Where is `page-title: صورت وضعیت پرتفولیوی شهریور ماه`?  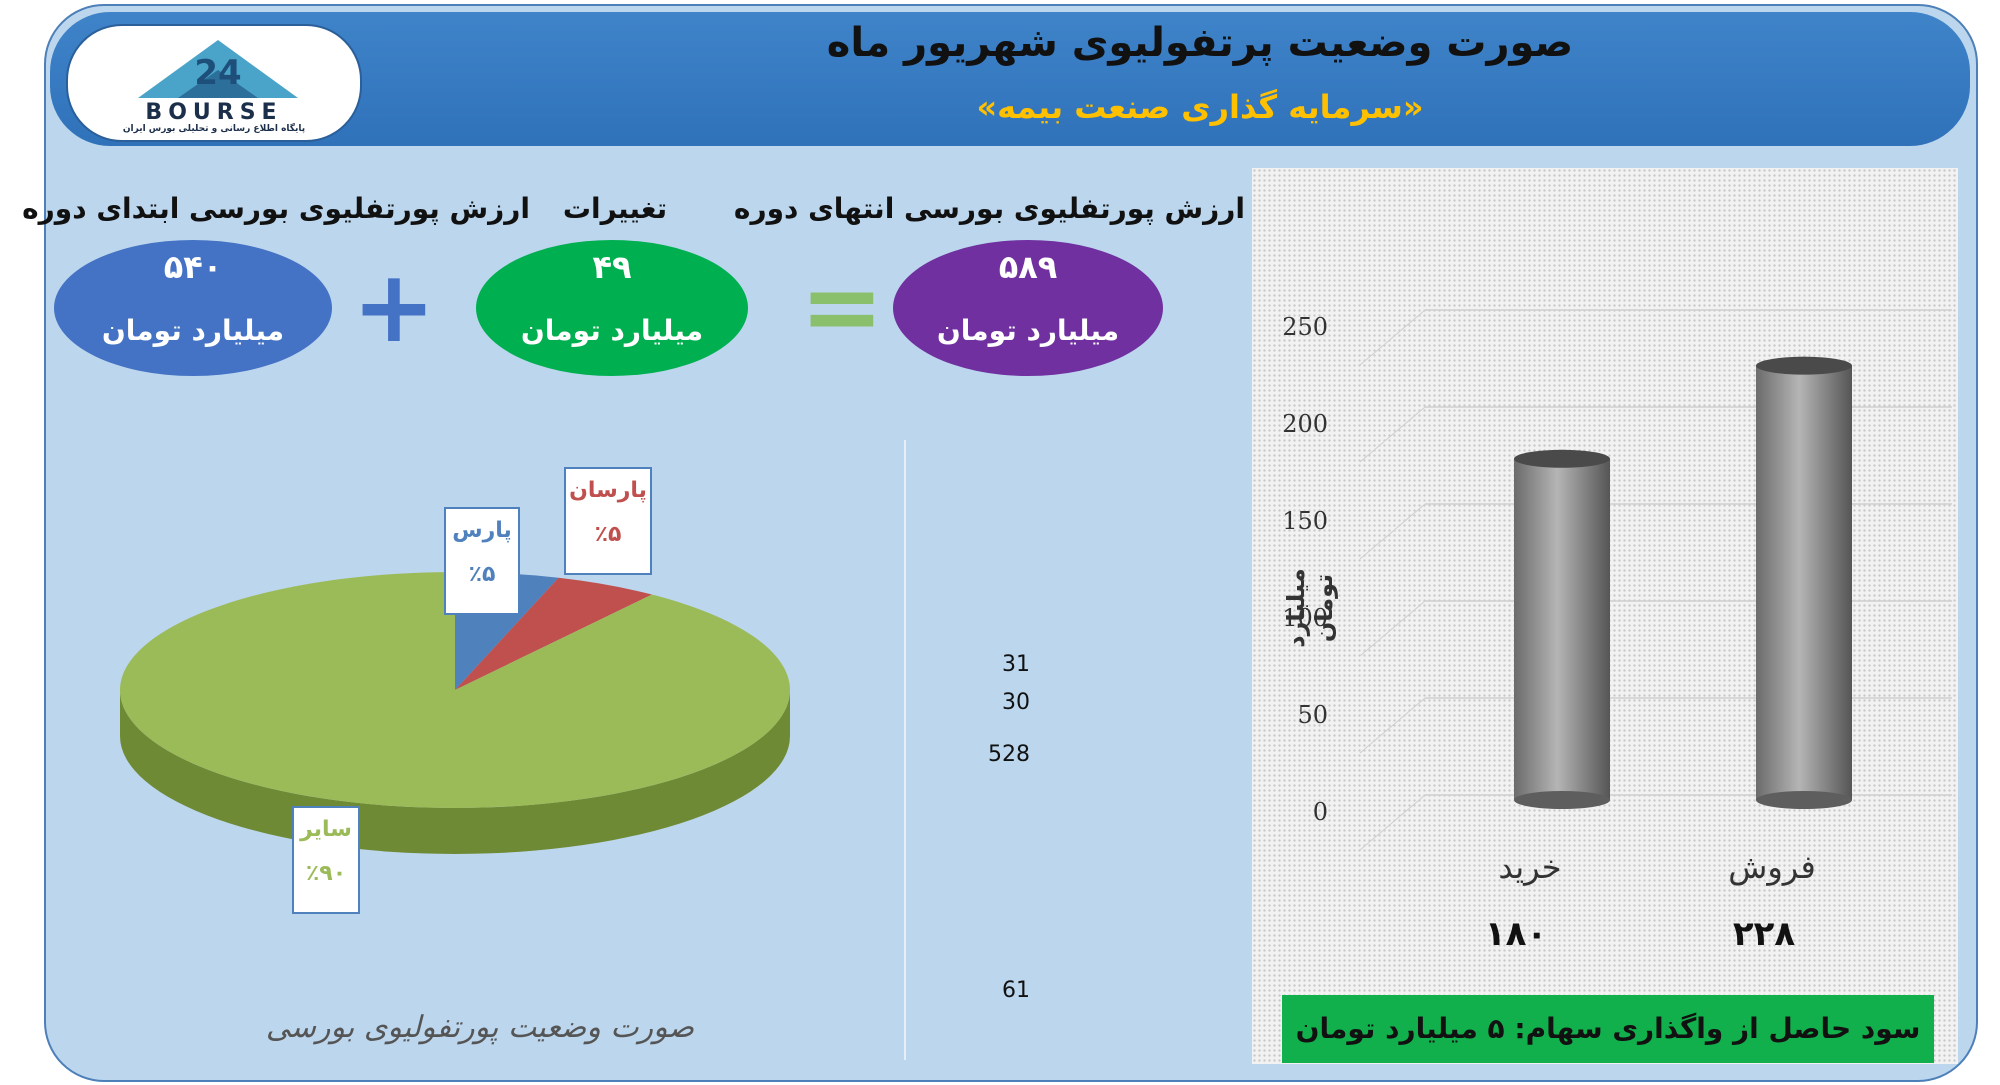
page-title: صورت وضعیت پرتفولیوی شهریور ماه is located at coordinates (1200, 43).